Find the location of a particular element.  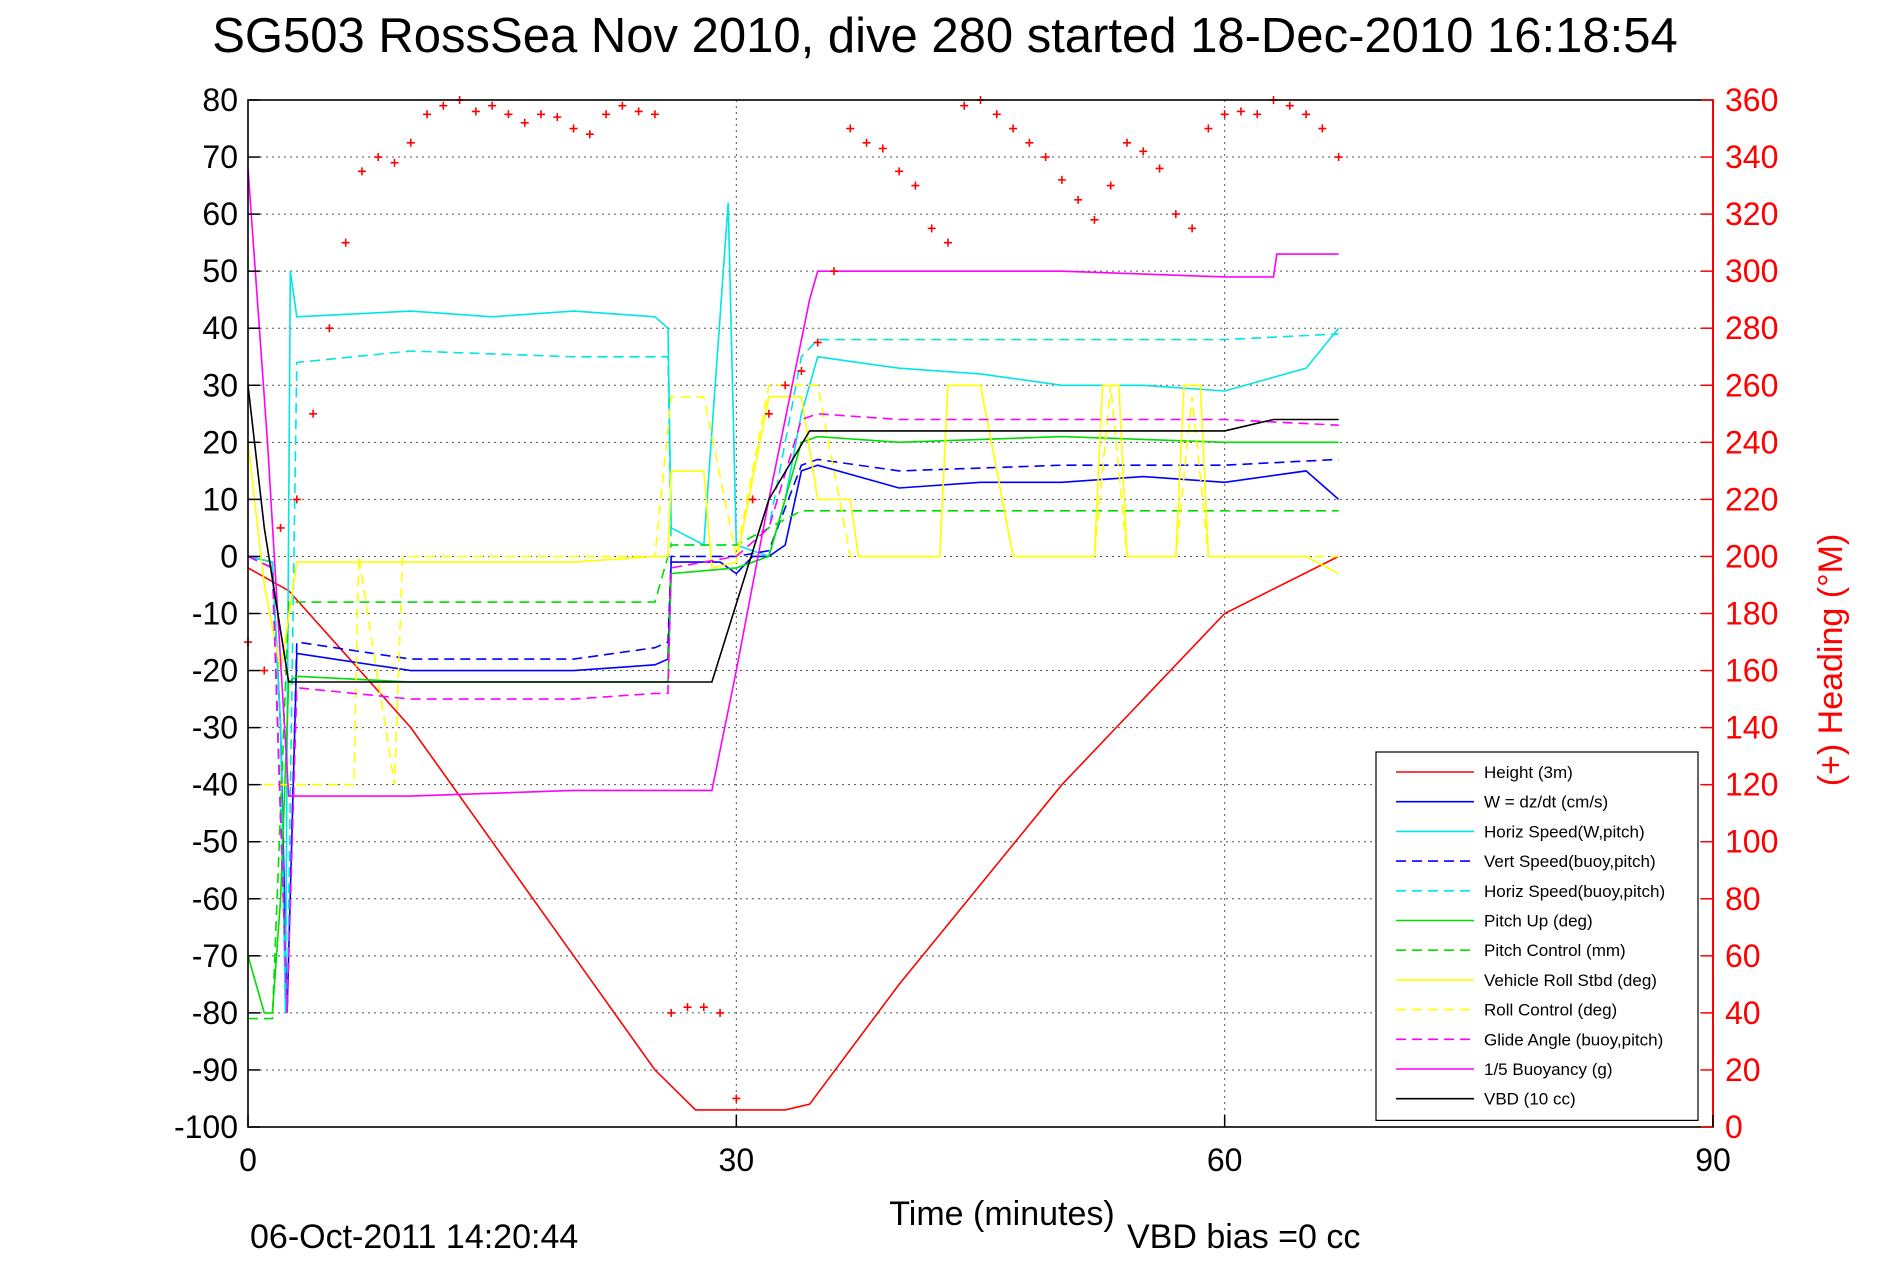

x-axis-label: Time (minutes) is located at coordinates (1001, 1214).